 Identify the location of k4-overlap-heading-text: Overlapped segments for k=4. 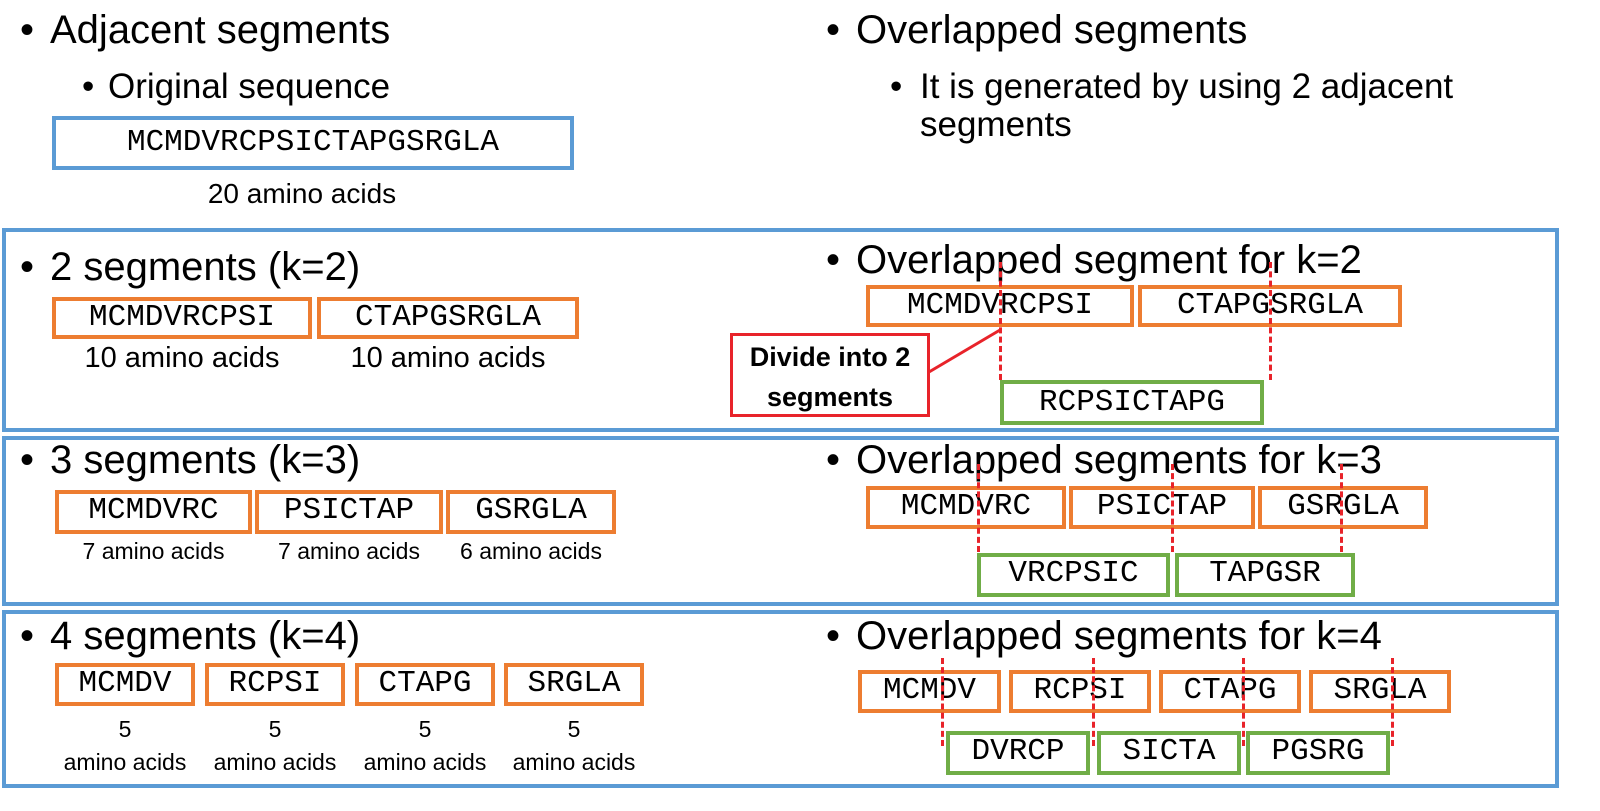
(1119, 636).